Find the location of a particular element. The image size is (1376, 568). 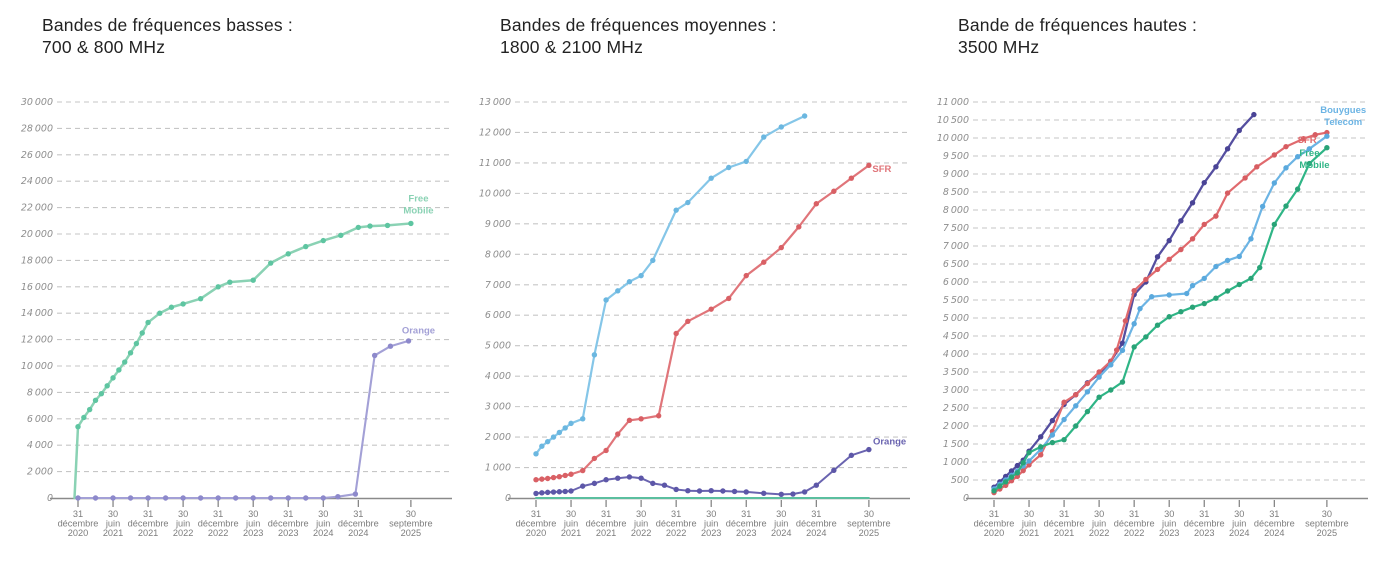

svg-text: 5 000 is located at coordinates (956, 318).